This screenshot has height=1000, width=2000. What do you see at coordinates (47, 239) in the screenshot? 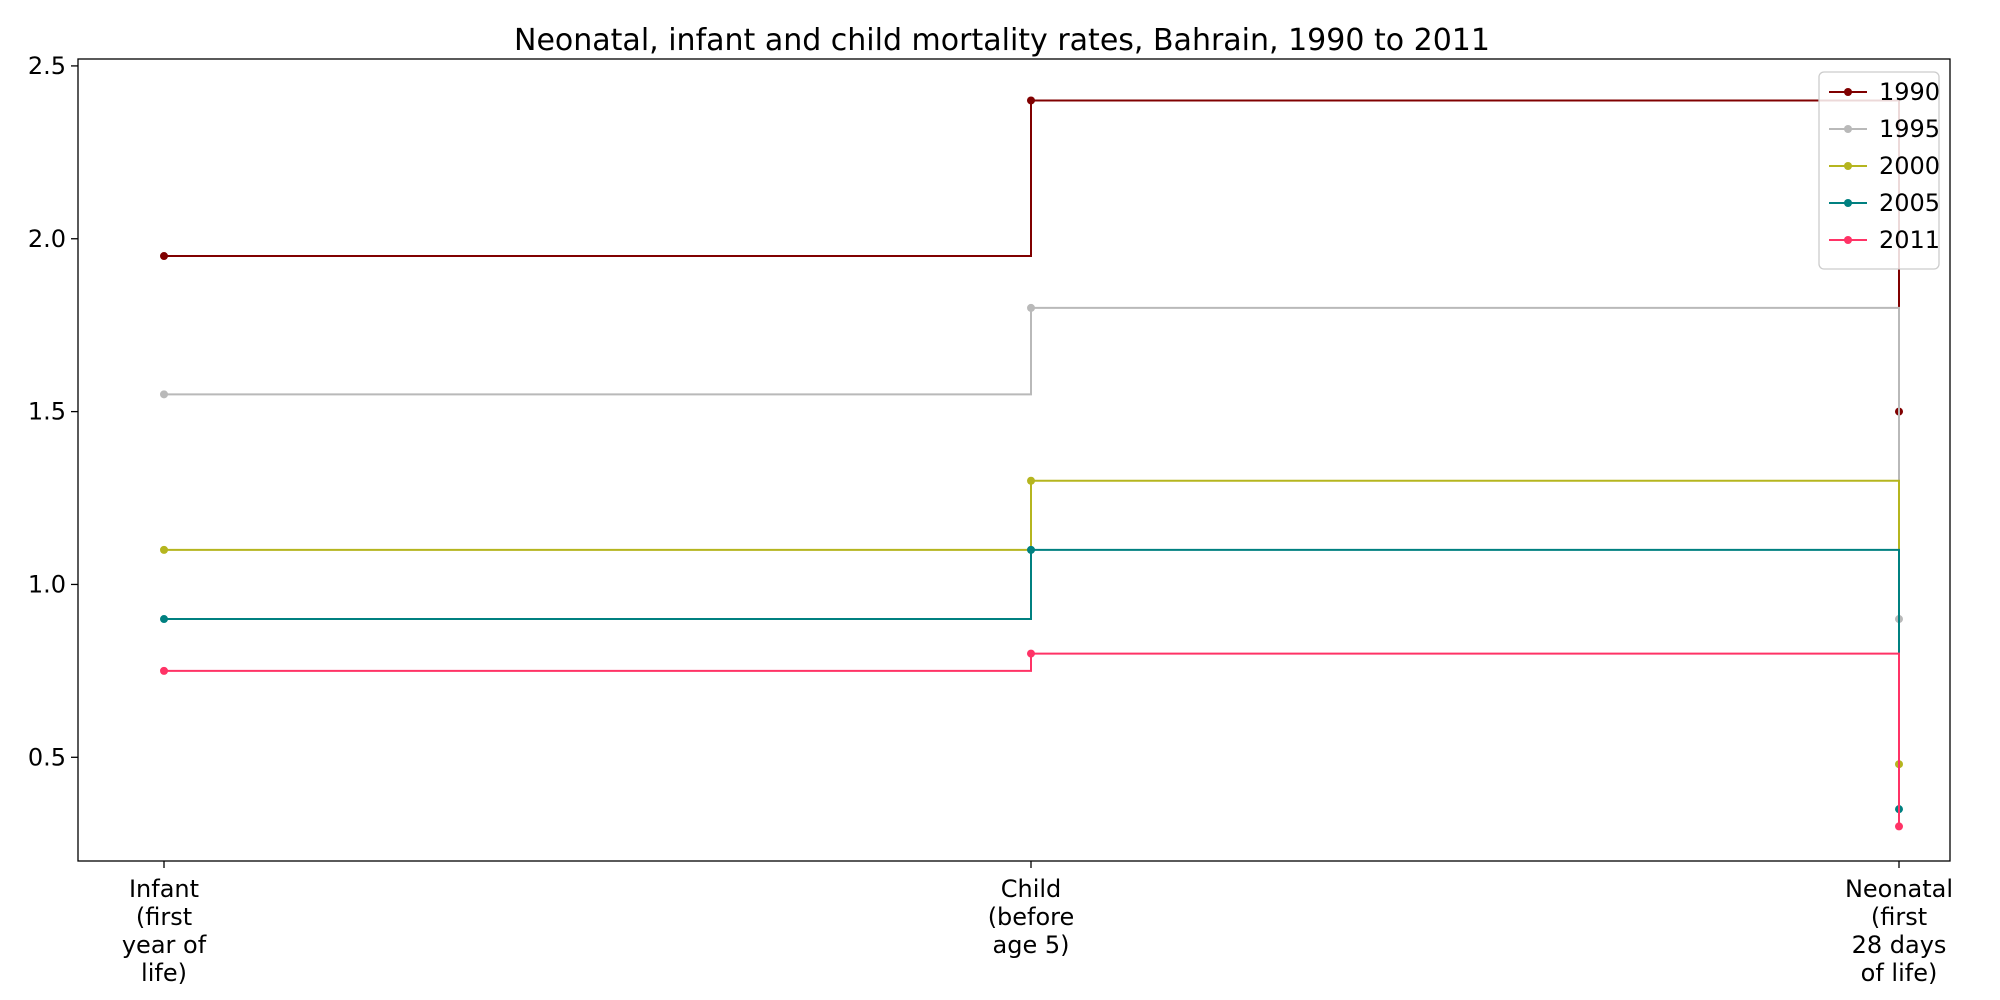
I see `y-tick-label: 2.0` at bounding box center [47, 239].